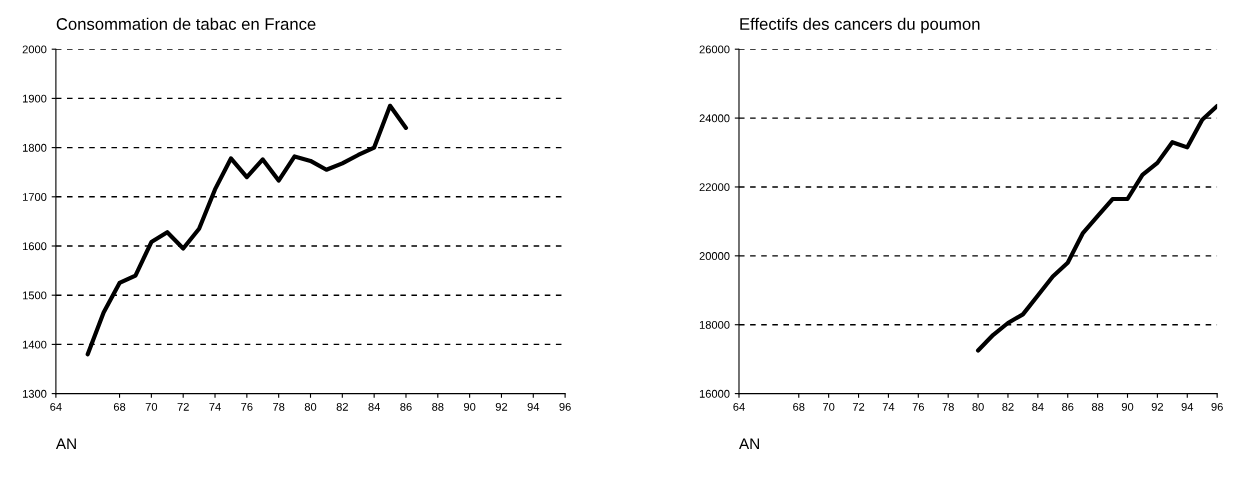 This screenshot has height=492, width=1242. Describe the element at coordinates (34, 49) in the screenshot. I see `y-tick-label: 2000` at that location.